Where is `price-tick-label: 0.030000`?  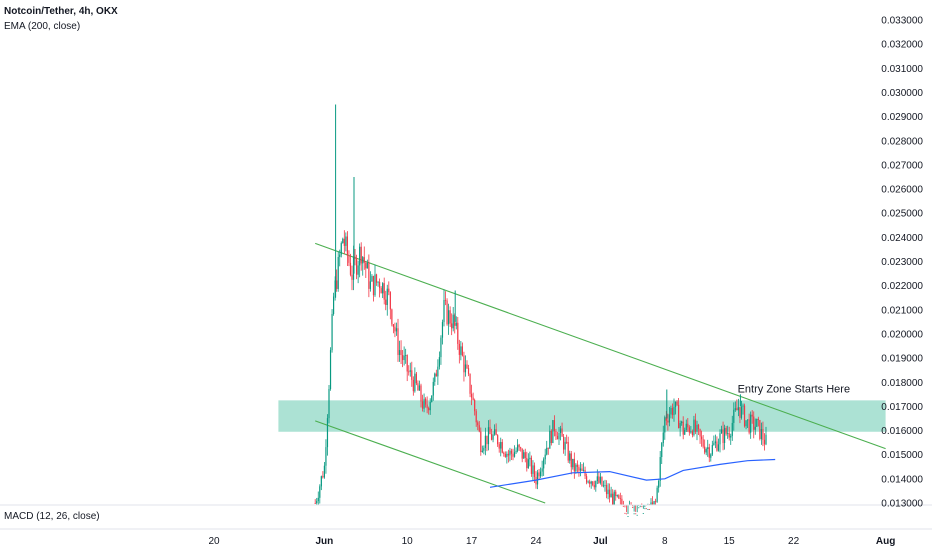 price-tick-label: 0.030000 is located at coordinates (902, 93).